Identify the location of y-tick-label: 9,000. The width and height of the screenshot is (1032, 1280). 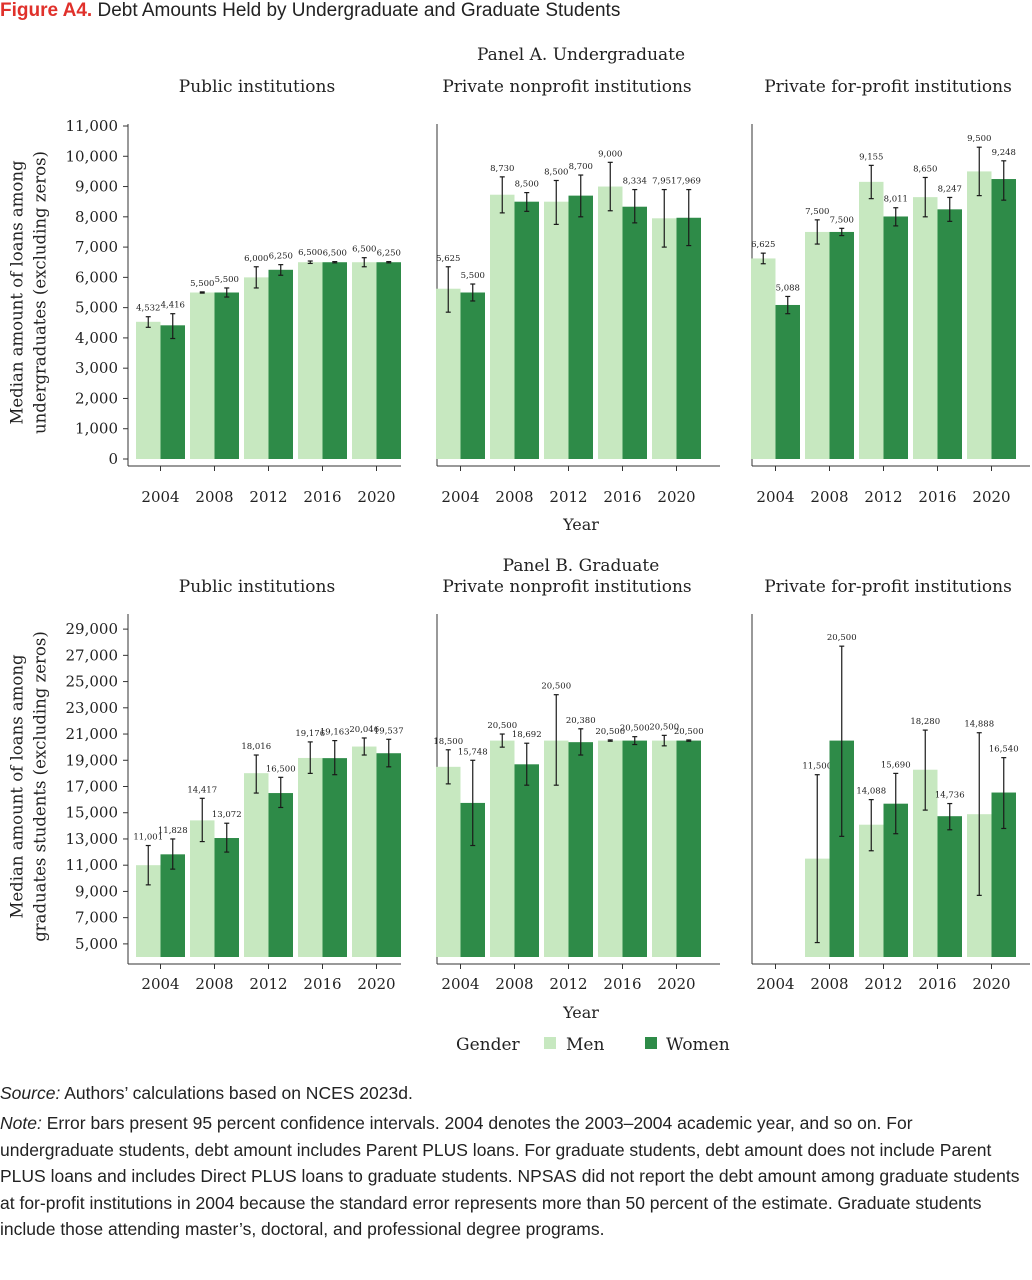
(96, 187).